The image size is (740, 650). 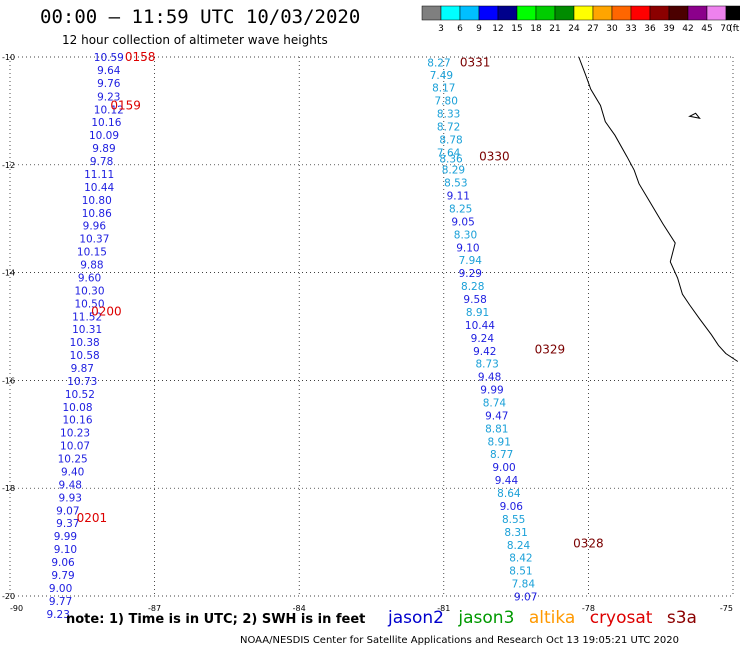 I want to click on swh-value-label: 8.53, so click(x=455, y=184).